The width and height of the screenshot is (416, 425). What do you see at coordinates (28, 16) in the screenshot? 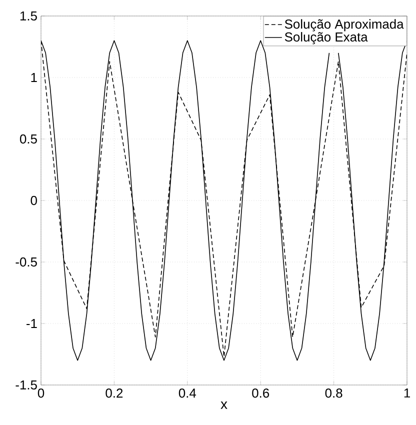
I see `y-tick-label: 1.5` at bounding box center [28, 16].